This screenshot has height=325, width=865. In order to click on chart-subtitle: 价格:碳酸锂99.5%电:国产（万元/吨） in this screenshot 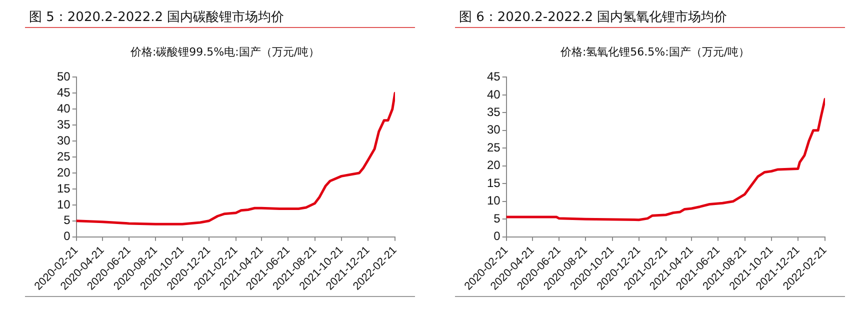, I will do `click(224, 51)`.